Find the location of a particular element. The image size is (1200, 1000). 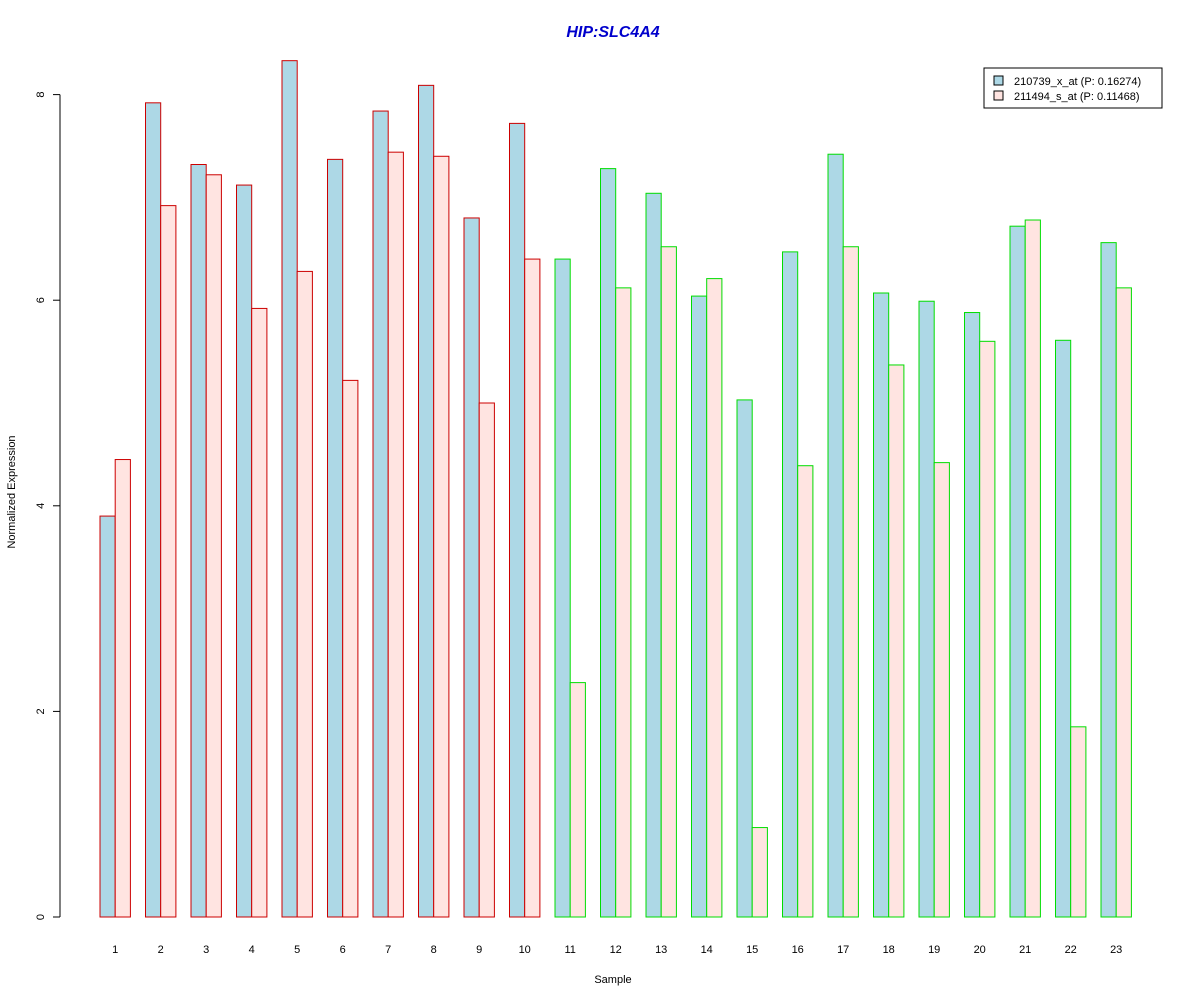

y-tick-label: 2 is located at coordinates (41, 711).